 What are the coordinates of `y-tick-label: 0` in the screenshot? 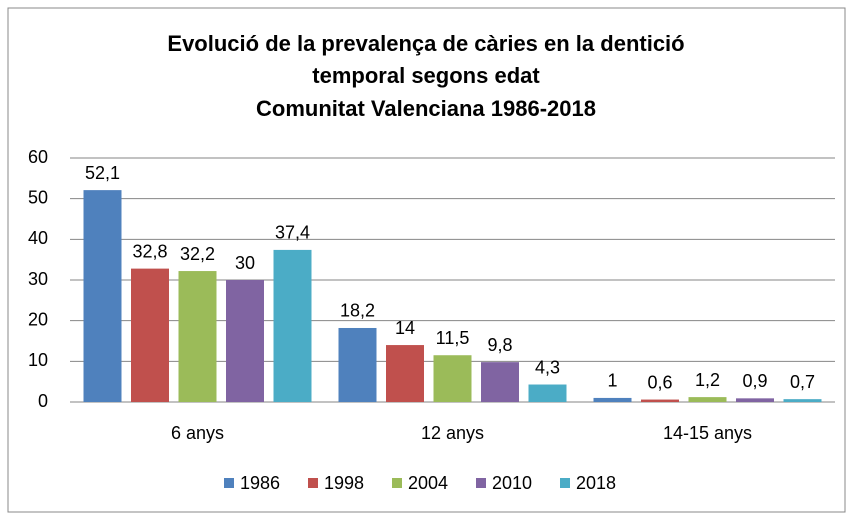 It's located at (43, 401).